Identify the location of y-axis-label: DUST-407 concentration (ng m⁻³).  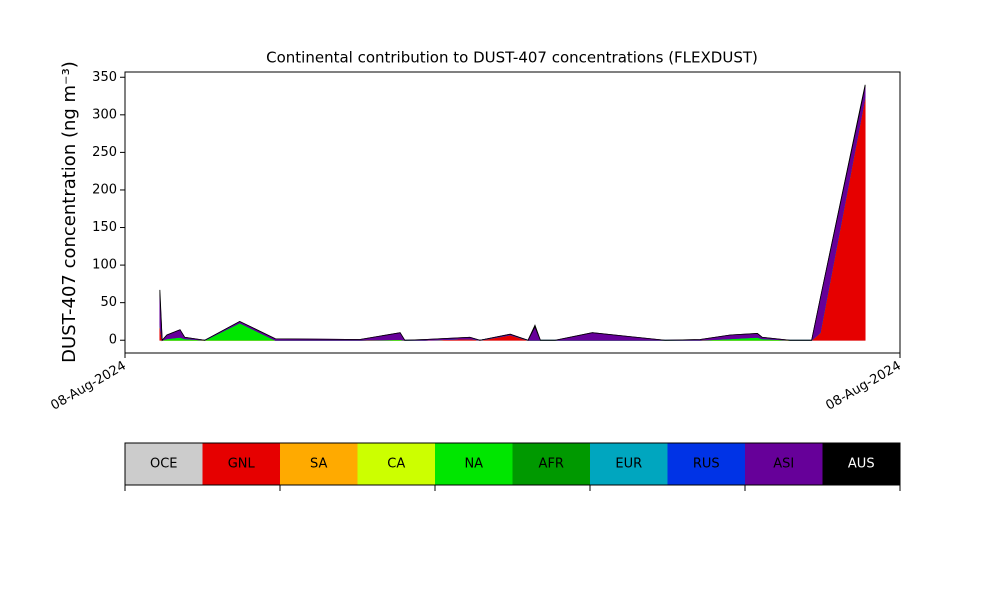
(69, 212).